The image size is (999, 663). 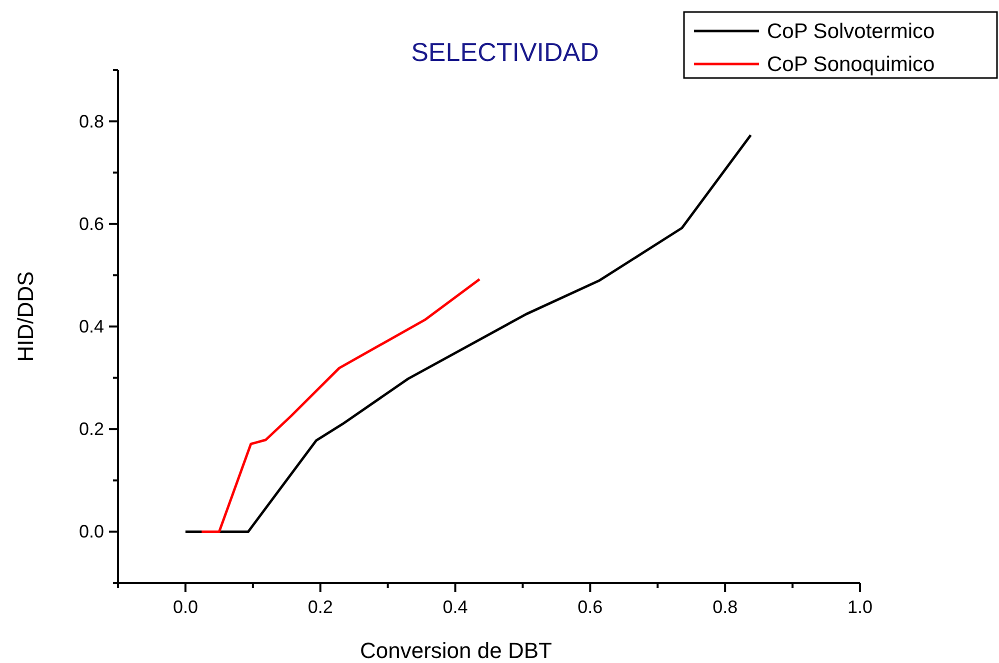 What do you see at coordinates (91, 326) in the screenshot?
I see `y-tick-label: 0.4` at bounding box center [91, 326].